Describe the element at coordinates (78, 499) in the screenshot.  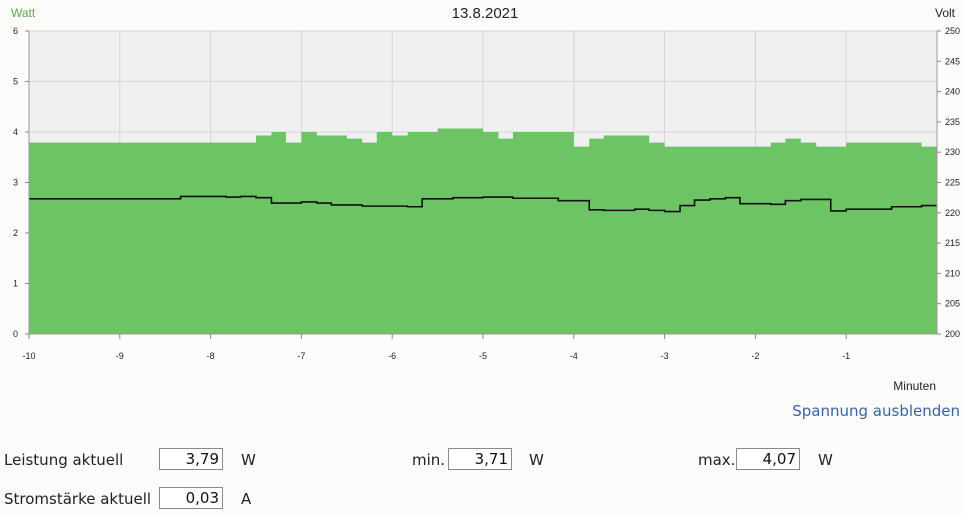
I see `current-label: Stromstärke aktuell` at that location.